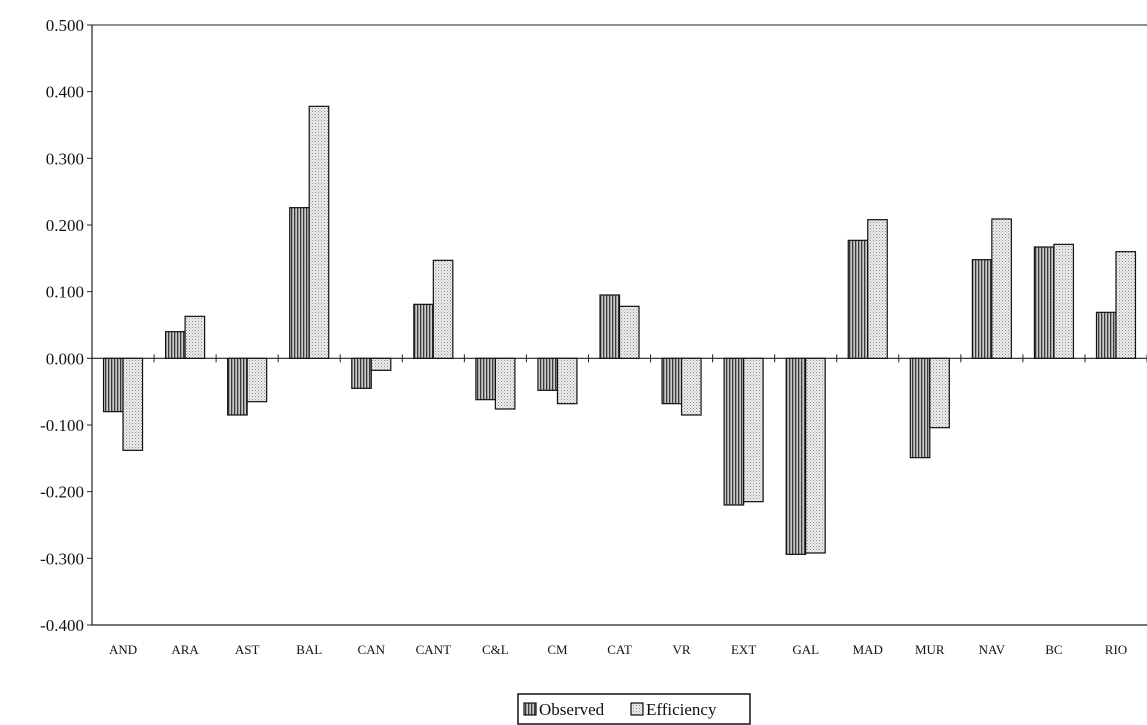  I want to click on x-tick-label: BC, so click(1053, 649).